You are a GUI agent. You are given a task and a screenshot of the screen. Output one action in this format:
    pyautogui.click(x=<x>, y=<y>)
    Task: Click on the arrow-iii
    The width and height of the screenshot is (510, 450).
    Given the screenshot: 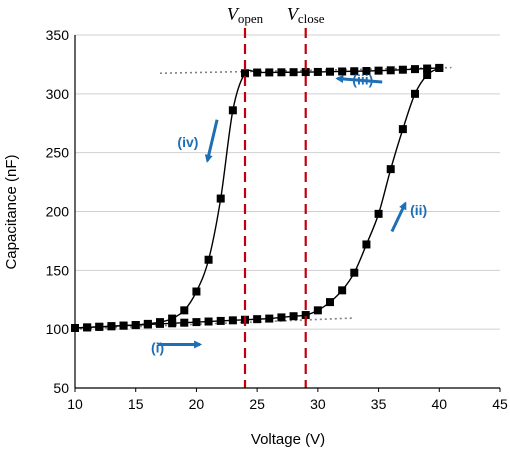 What is the action you would take?
    pyautogui.click(x=359, y=79)
    